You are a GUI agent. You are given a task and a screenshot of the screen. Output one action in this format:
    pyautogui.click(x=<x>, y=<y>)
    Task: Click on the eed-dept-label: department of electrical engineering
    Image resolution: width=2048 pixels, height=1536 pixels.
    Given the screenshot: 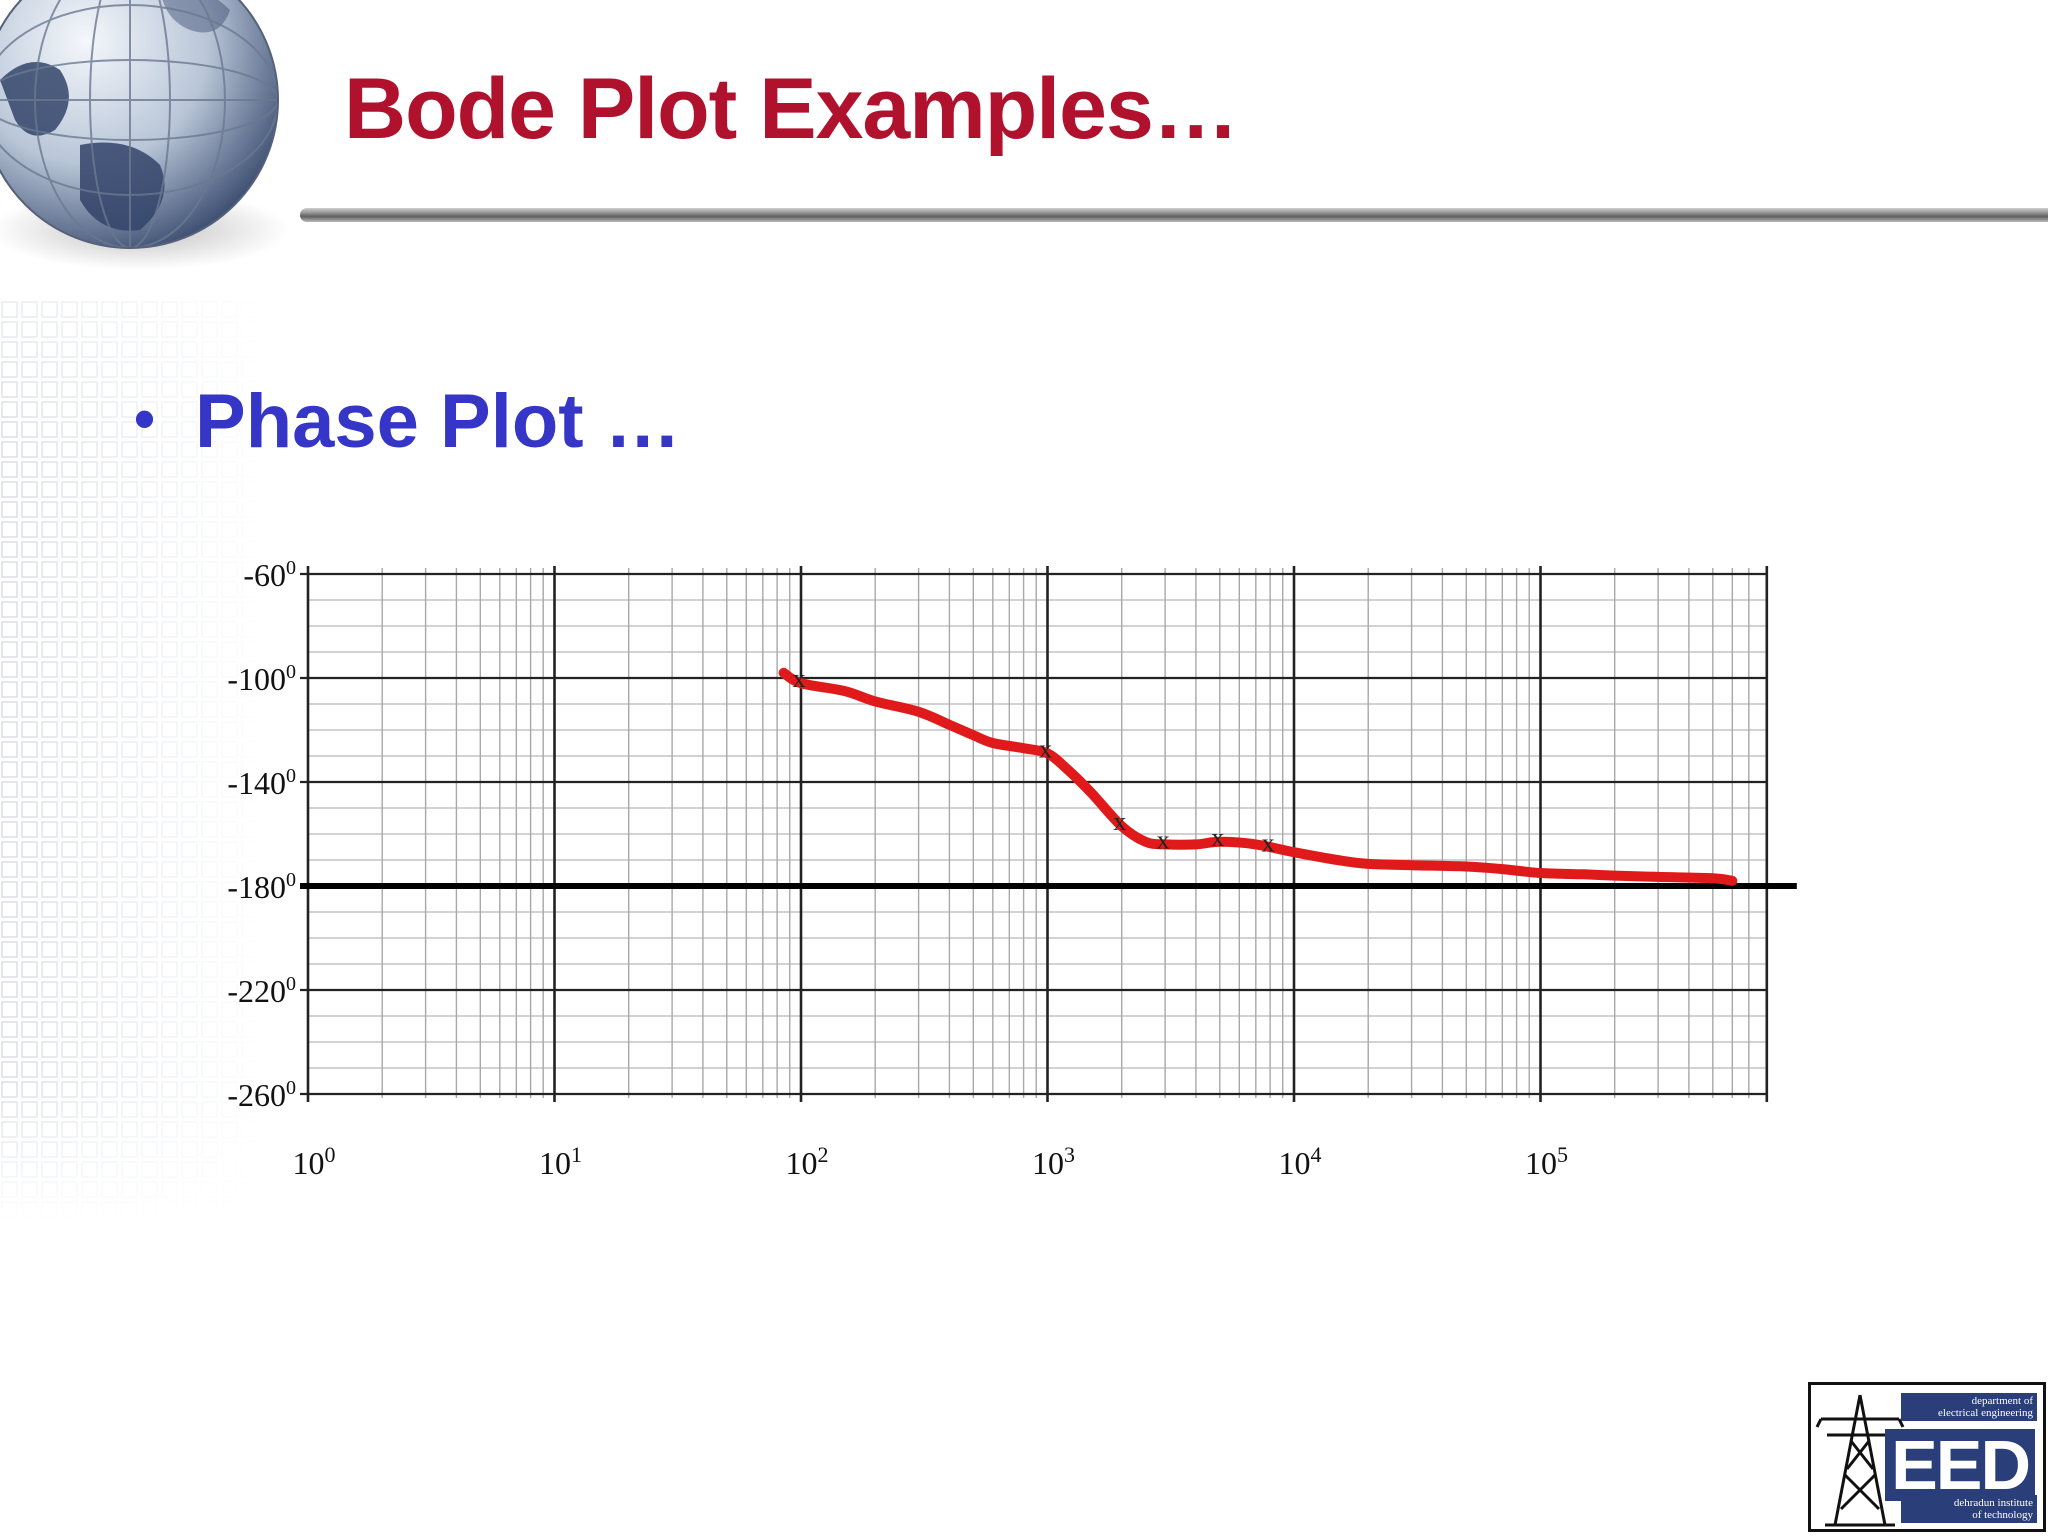 What is the action you would take?
    pyautogui.click(x=1969, y=1407)
    